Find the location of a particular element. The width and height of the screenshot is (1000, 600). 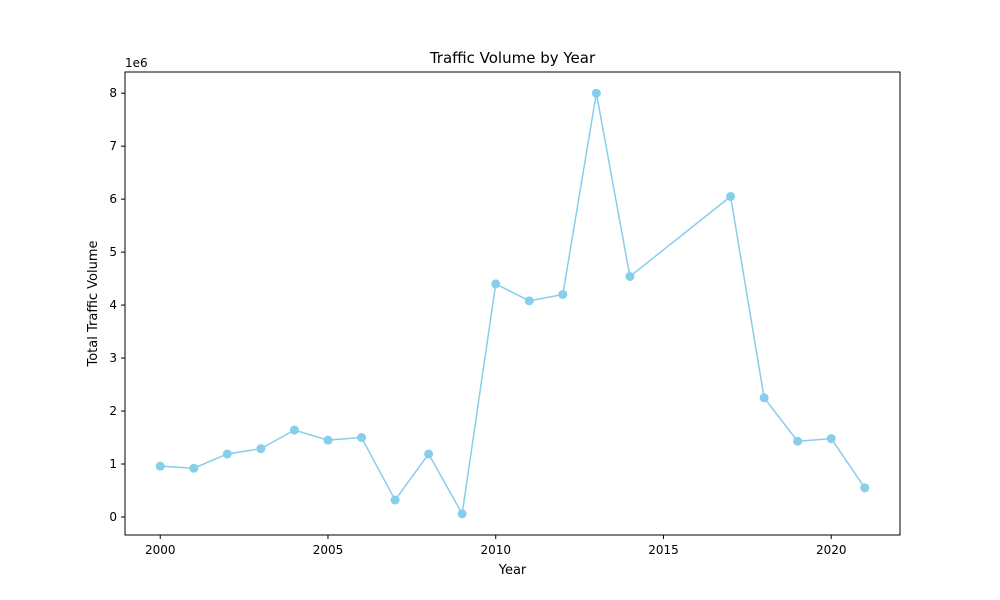

y-tick-label: 6 is located at coordinates (113, 199).